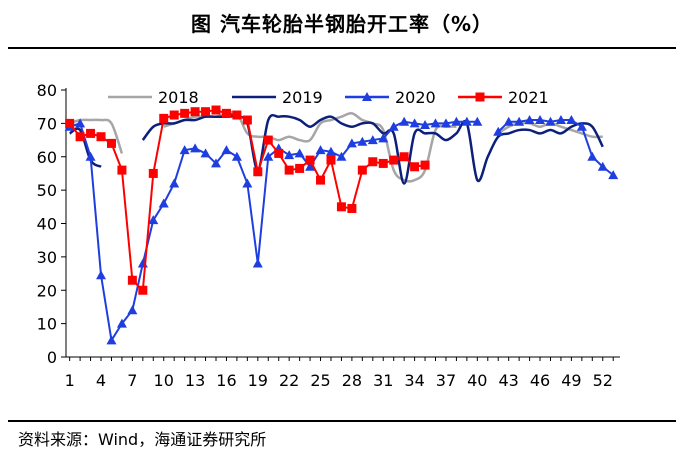 The image size is (684, 457). Describe the element at coordinates (47, 157) in the screenshot. I see `y-tick-label: 60` at that location.